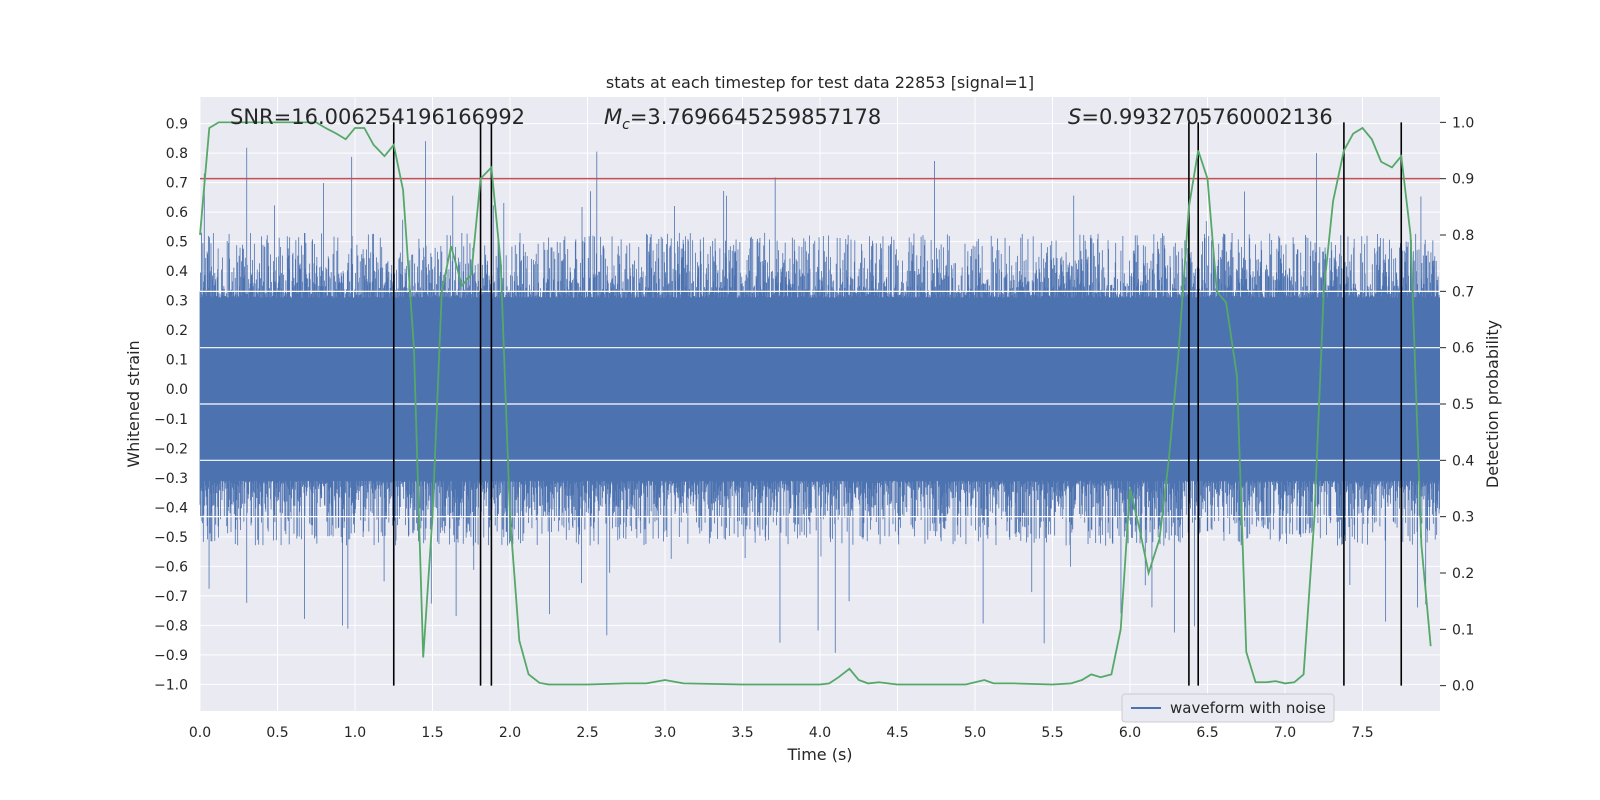  I want to click on y2-tick-label: 0.2, so click(1463, 574).